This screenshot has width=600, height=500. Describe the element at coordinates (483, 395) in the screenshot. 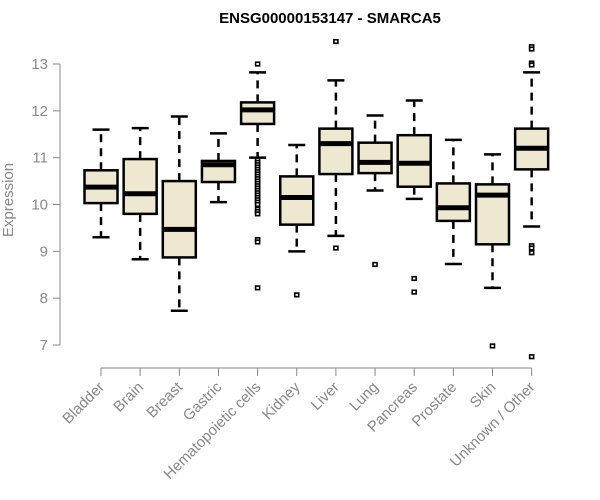

I see `x-tick-label: Skin` at that location.